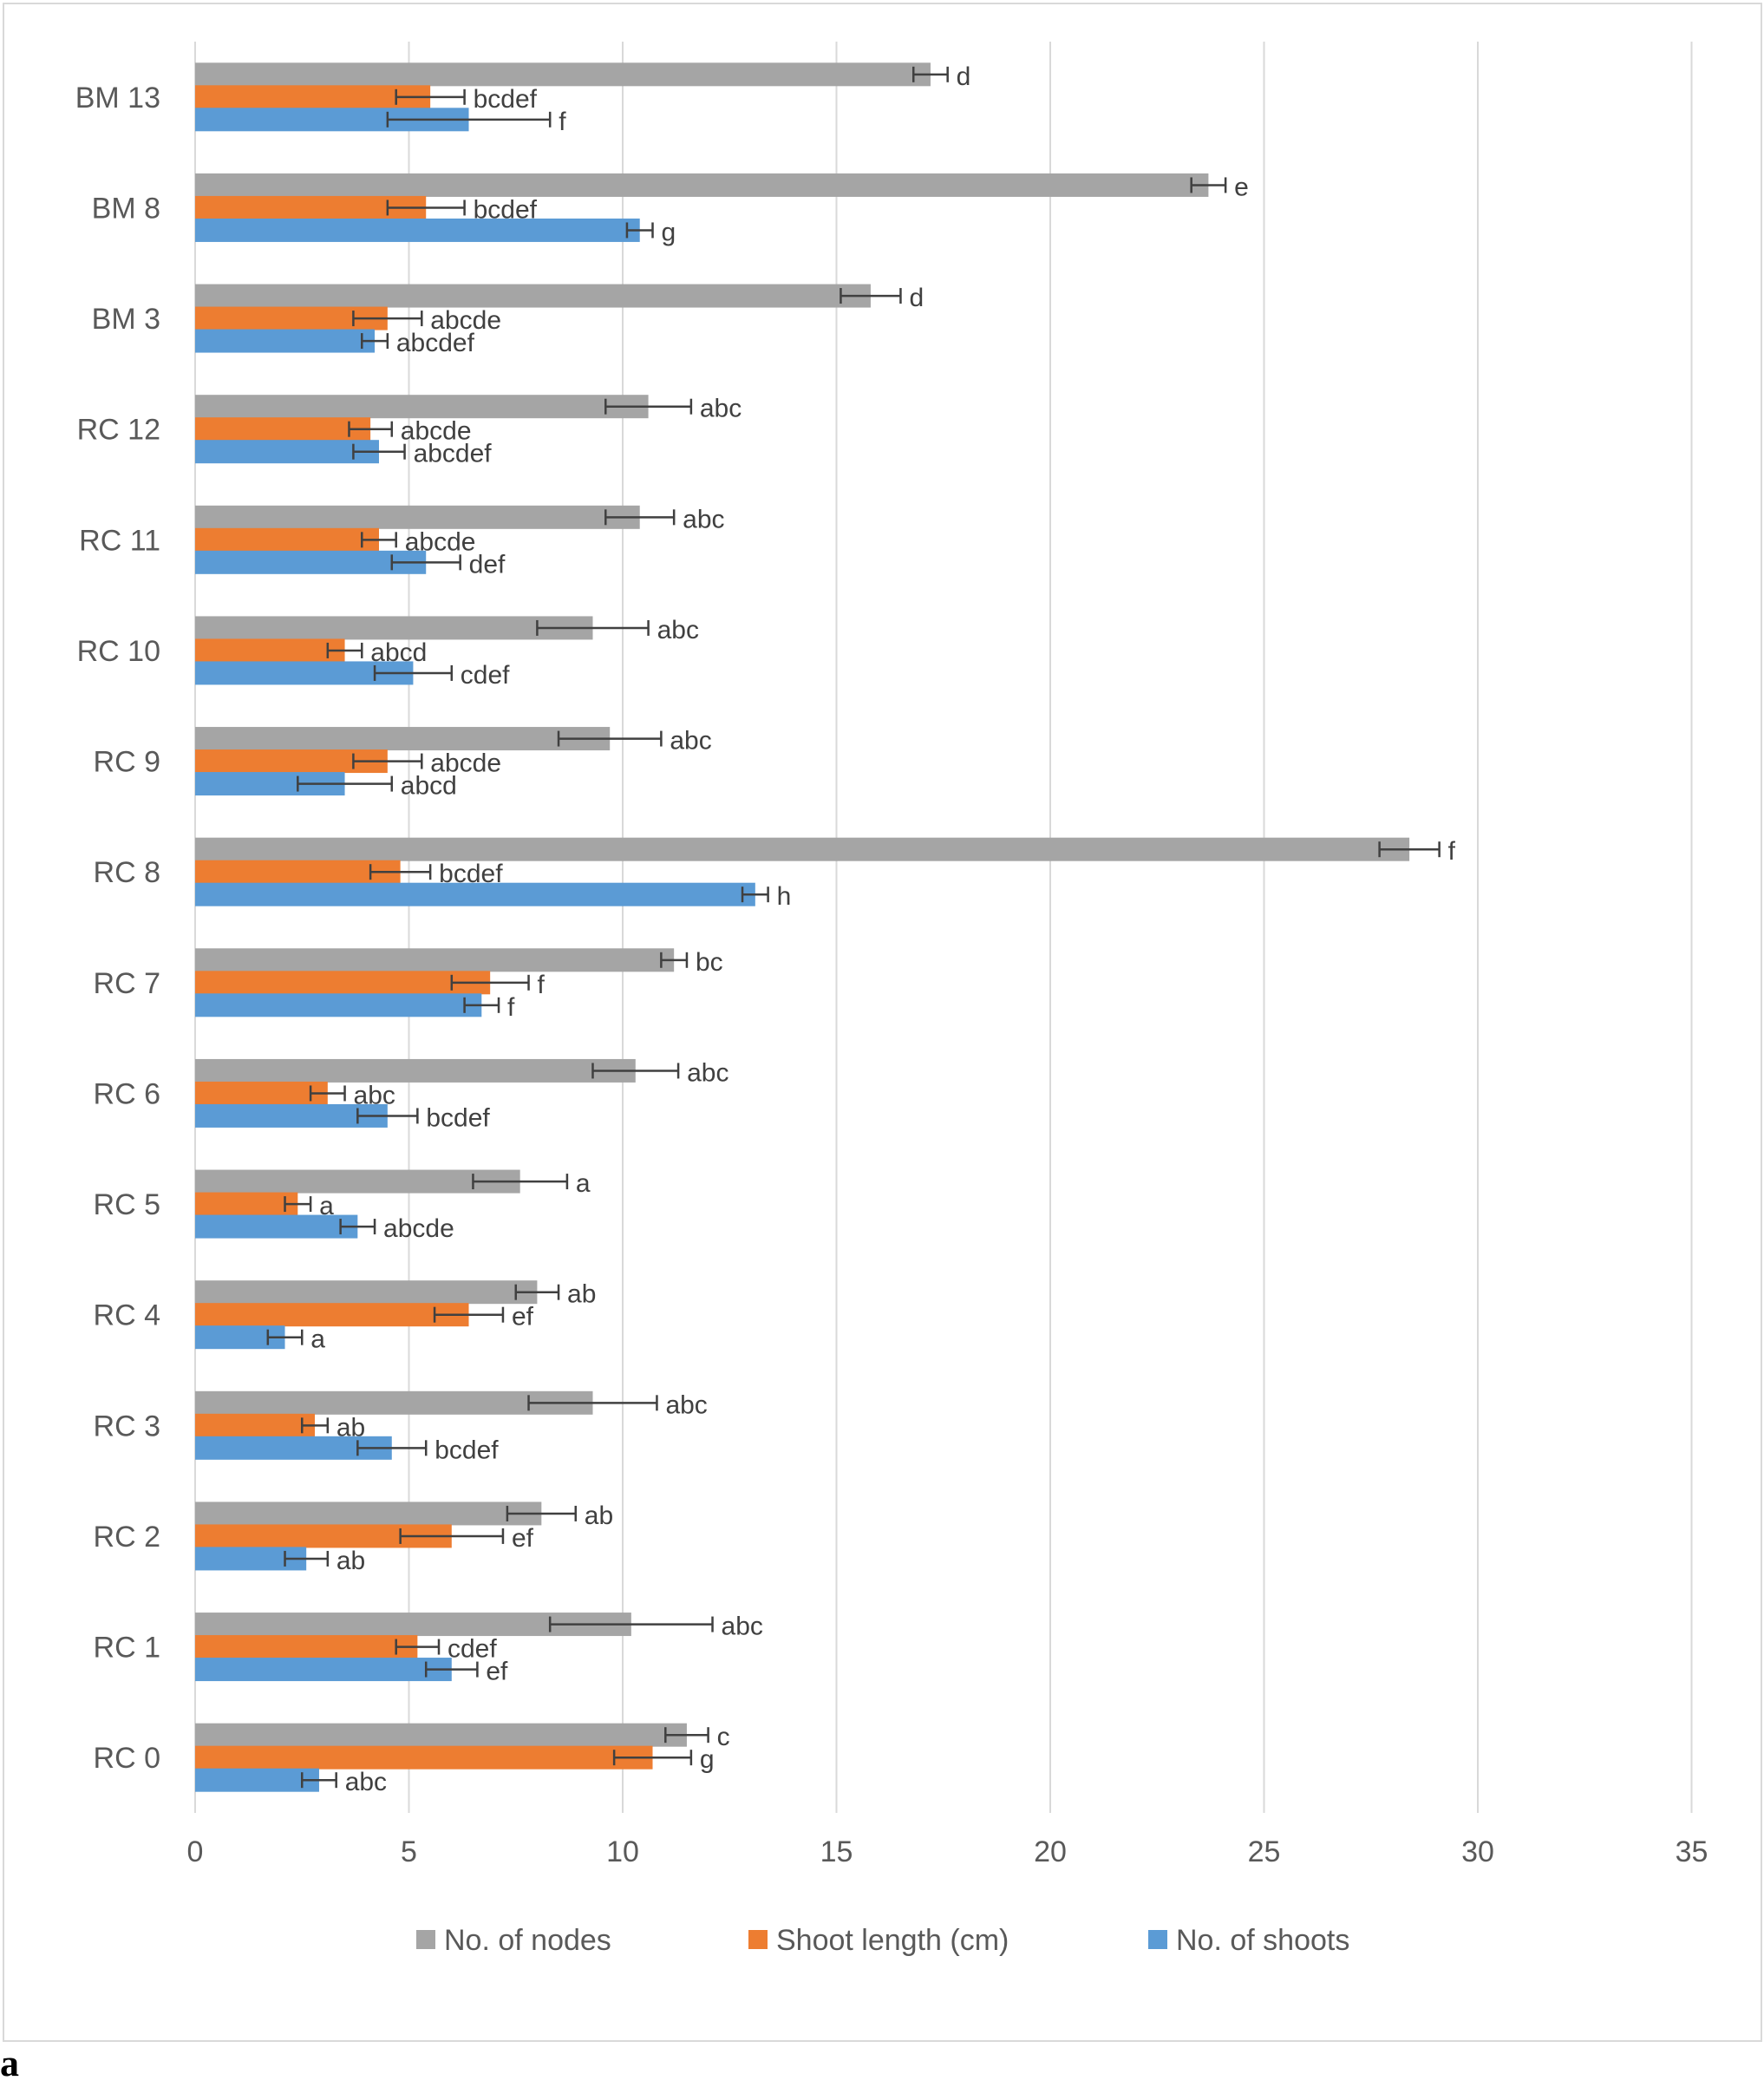  I want to click on y-category-label: RC 11, so click(120, 540).